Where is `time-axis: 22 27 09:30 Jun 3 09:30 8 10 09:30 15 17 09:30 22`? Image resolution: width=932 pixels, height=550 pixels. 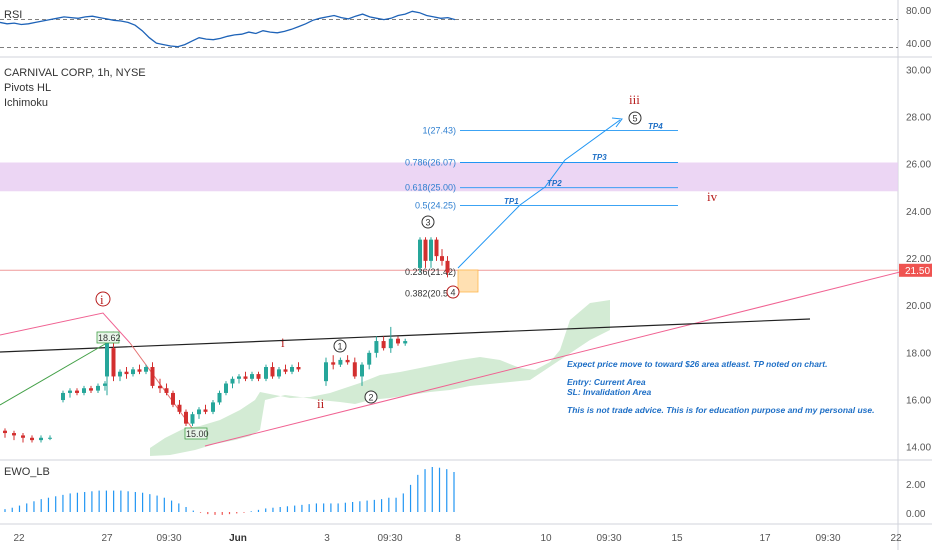
time-axis: 22 27 09:30 Jun 3 09:30 8 10 09:30 15 17 09:30 22 is located at coordinates (457, 538).